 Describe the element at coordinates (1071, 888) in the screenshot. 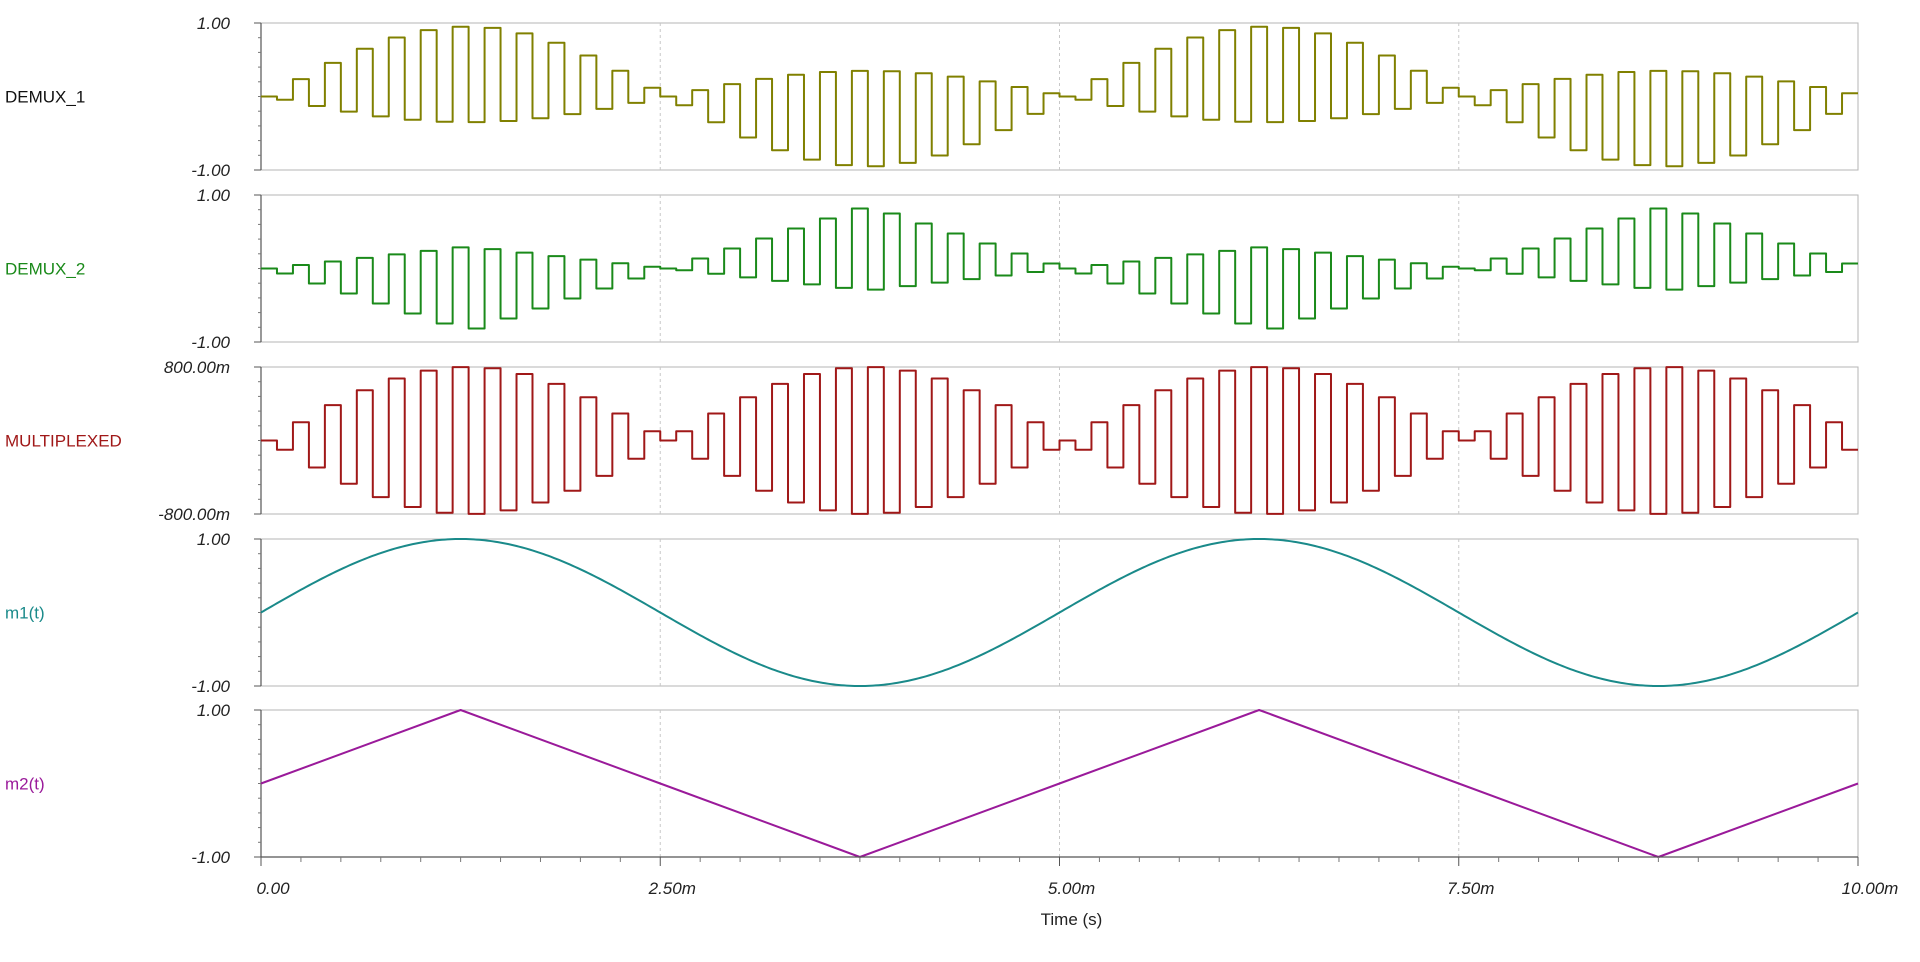

I see `x-tick-label: 5.00m` at that location.